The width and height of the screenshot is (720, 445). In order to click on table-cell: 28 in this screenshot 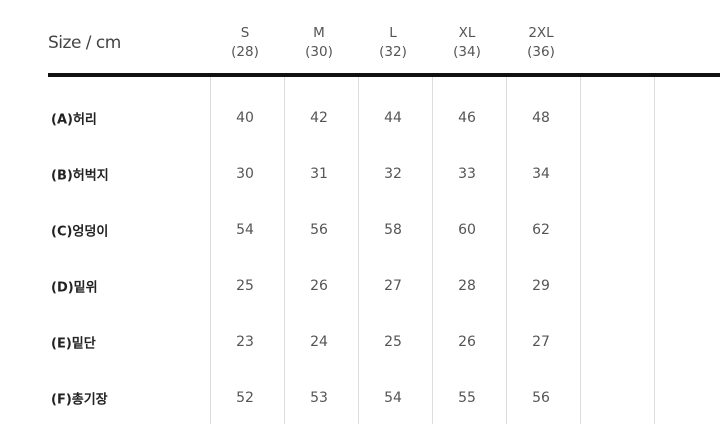, I will do `click(467, 286)`.